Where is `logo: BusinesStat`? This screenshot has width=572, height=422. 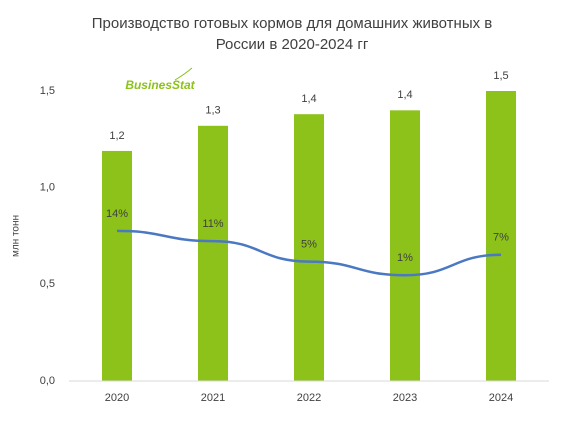
logo: BusinesStat is located at coordinates (160, 85).